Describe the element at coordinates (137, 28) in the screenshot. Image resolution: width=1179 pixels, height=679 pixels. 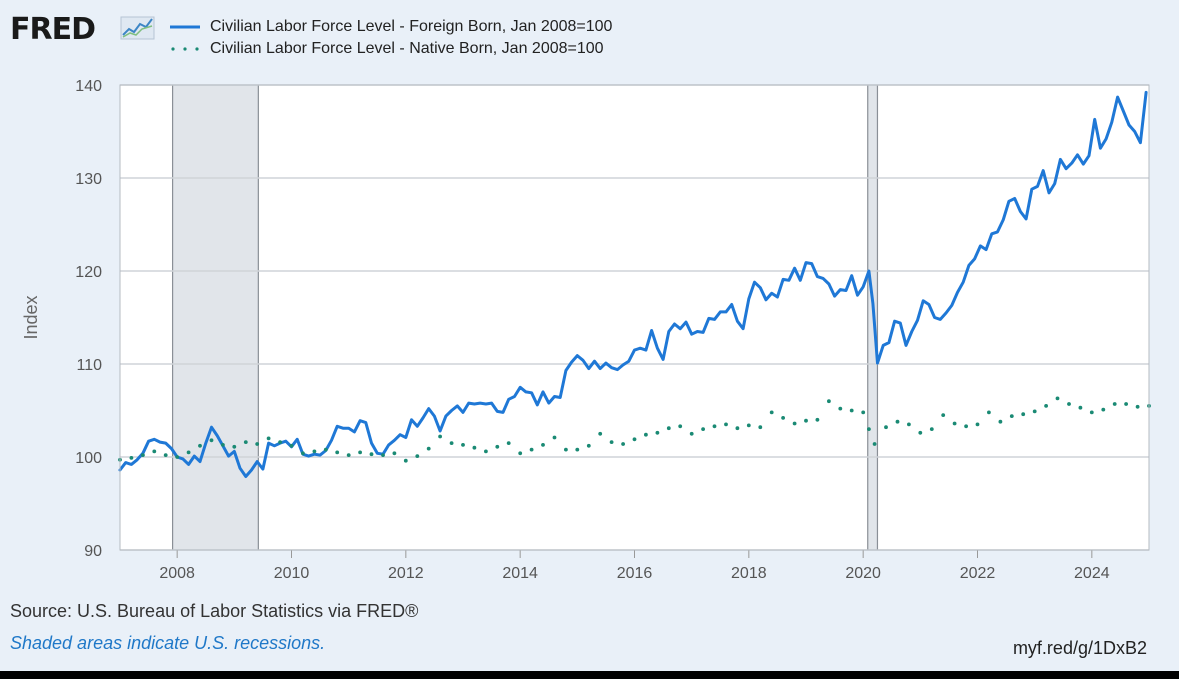
I see `fred-graph-icon` at that location.